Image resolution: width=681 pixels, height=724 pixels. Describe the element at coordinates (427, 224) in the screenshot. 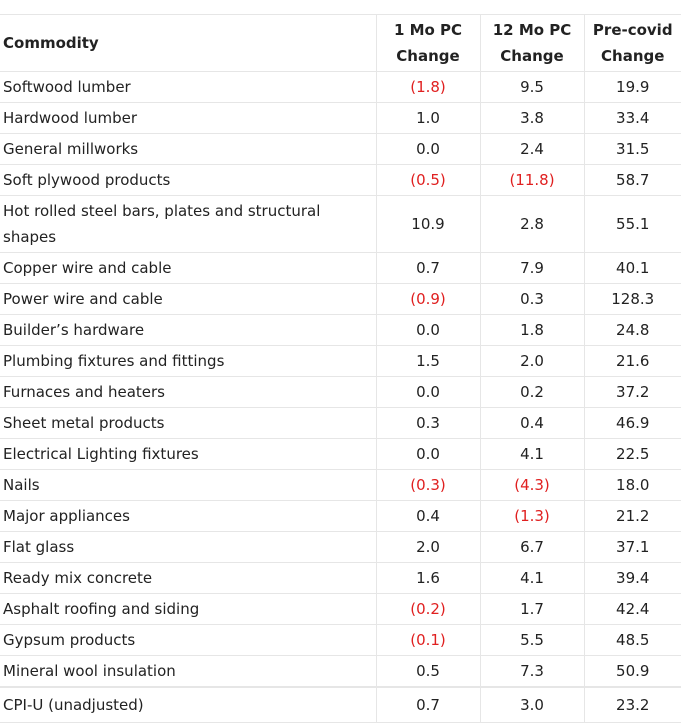

I see `one-mo-pc-change: 10.9` at that location.